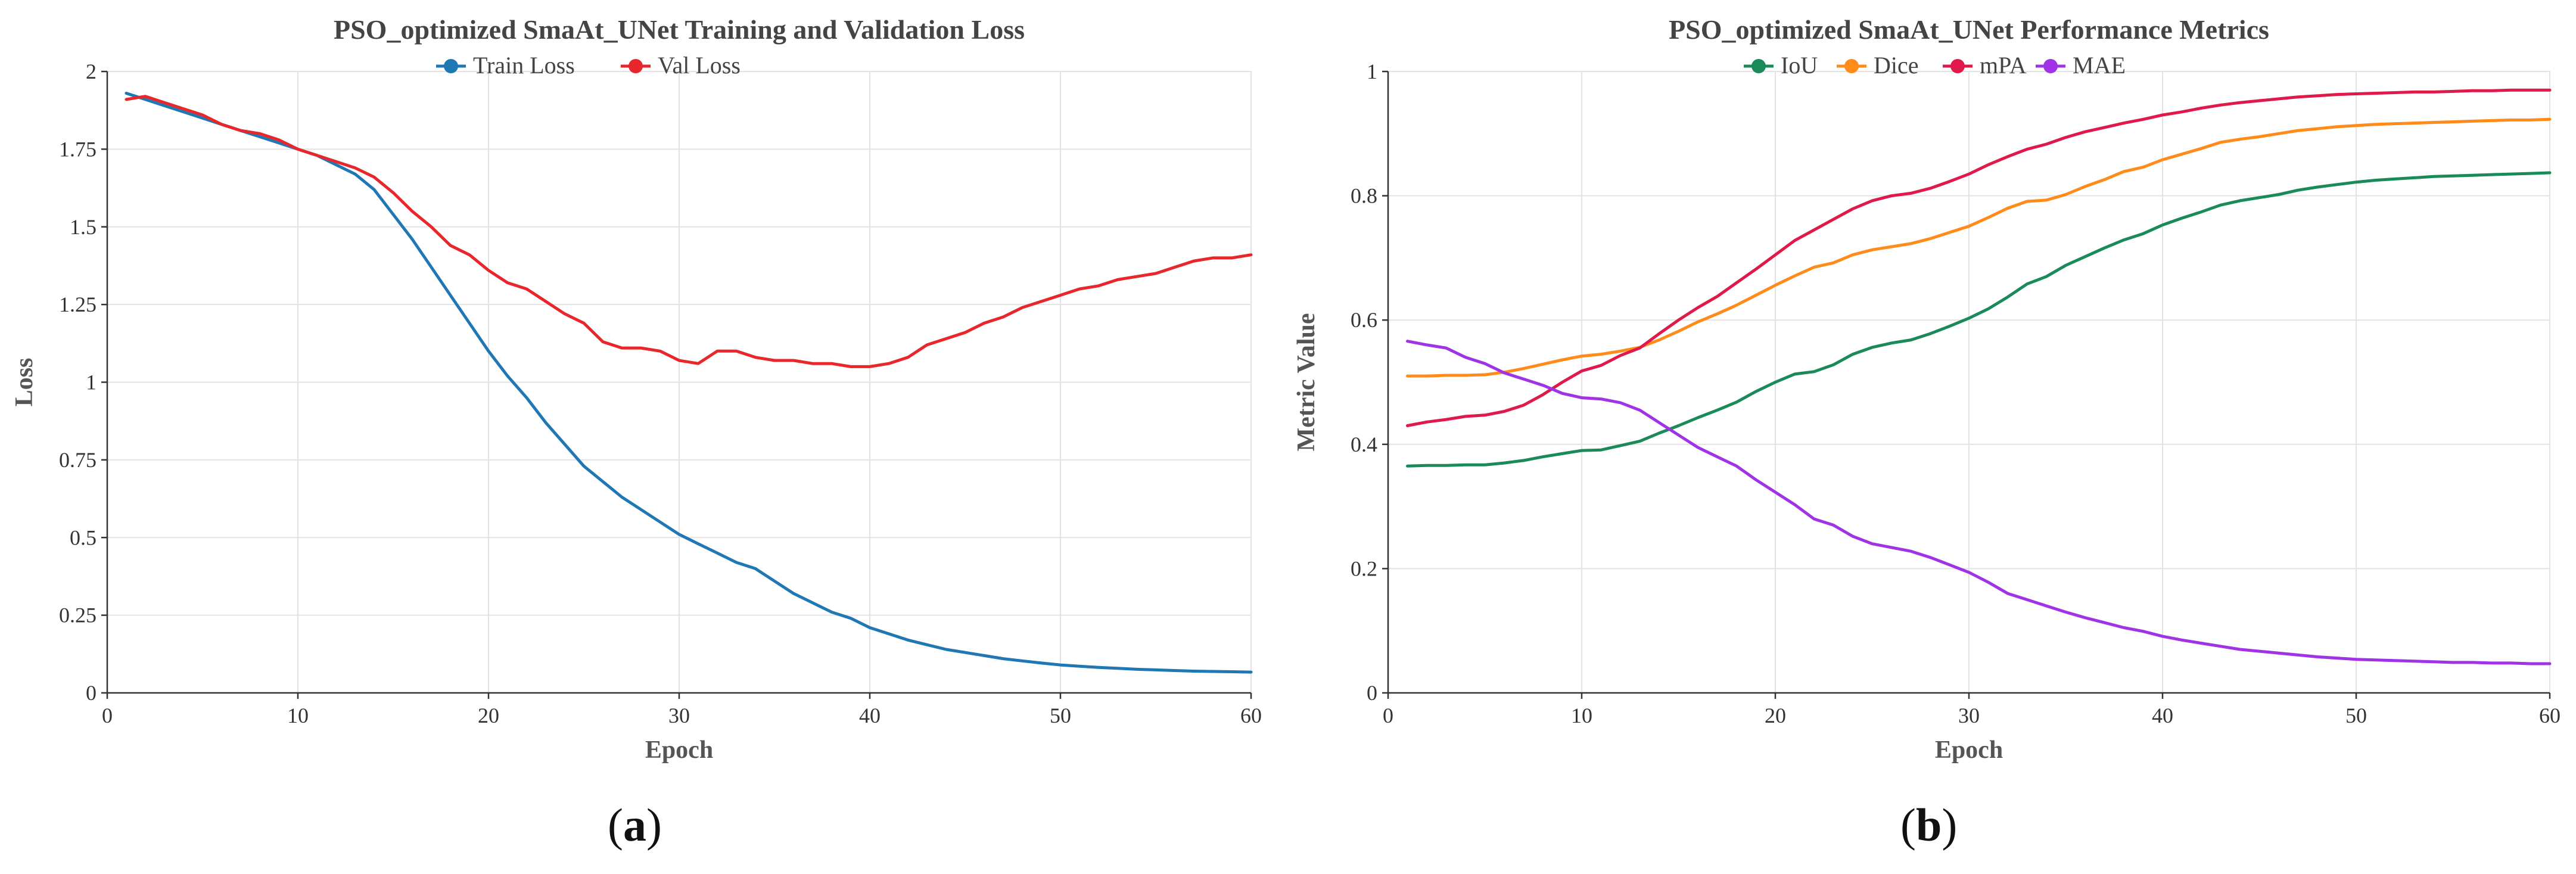  I want to click on panel-label-a-letter: a, so click(634, 825).